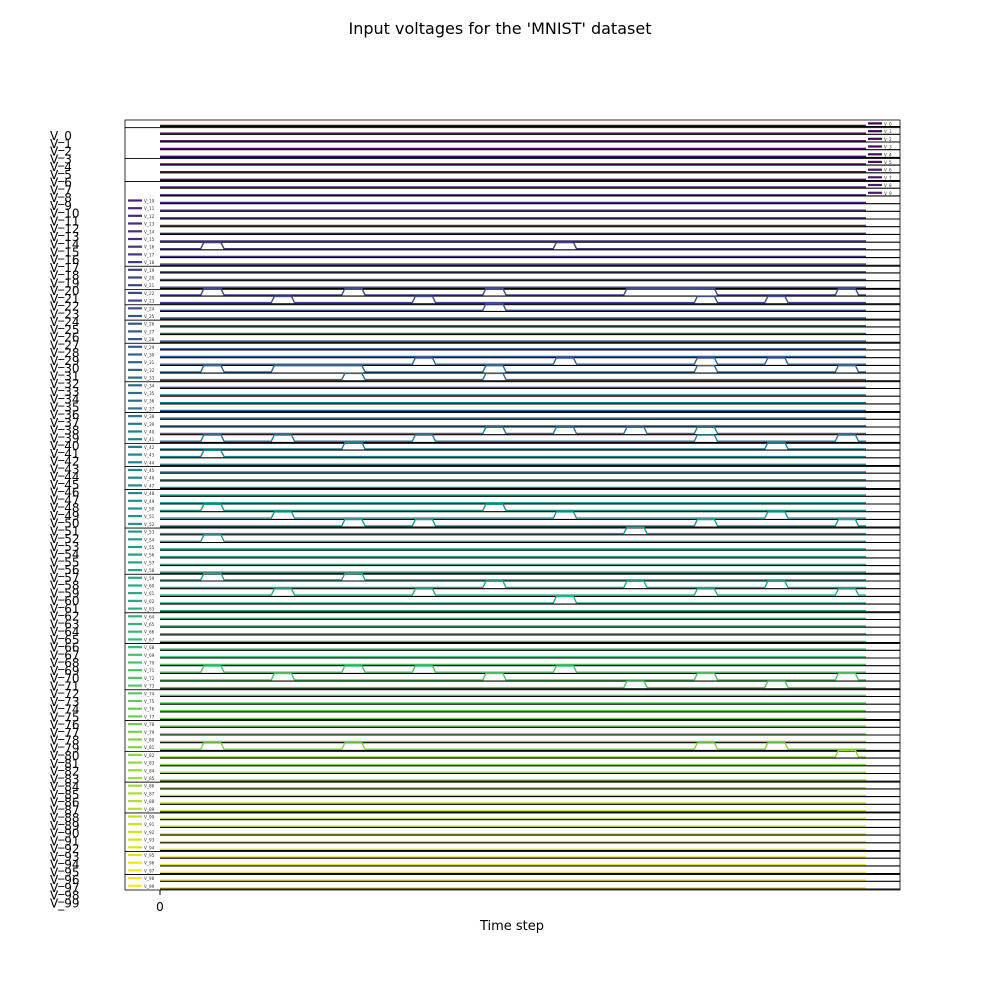 The image size is (1000, 1000). I want to click on legend-label: V_32, so click(149, 370).